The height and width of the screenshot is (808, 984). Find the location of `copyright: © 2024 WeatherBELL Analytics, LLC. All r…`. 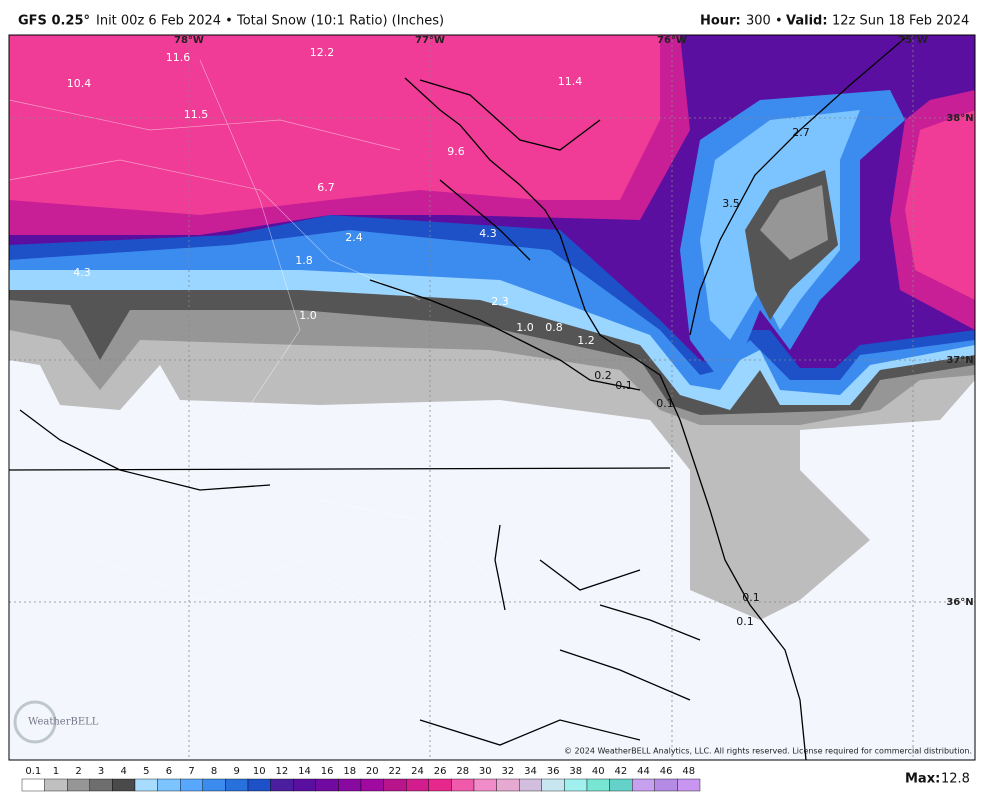

copyright: © 2024 WeatherBELL Analytics, LLC. All r… is located at coordinates (768, 751).